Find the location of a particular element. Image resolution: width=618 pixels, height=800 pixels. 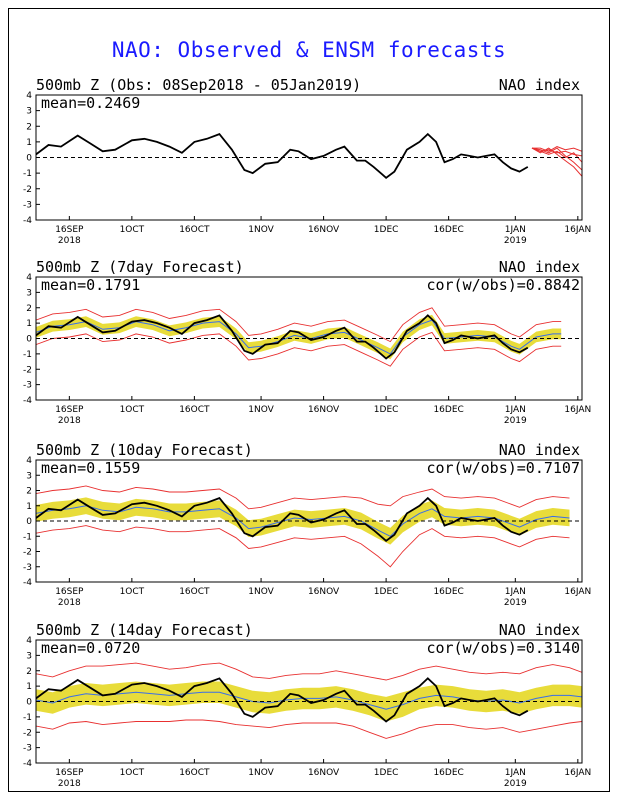

mean-stat: mean=0.1791 is located at coordinates (90, 285).